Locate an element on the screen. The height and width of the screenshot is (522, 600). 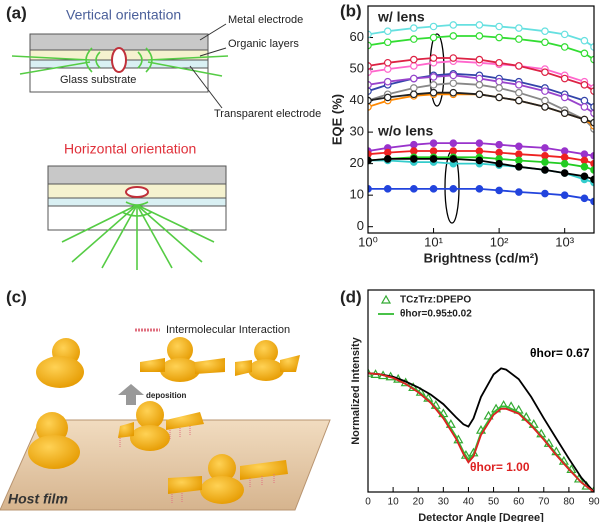
film-label: Host film is located at coordinates (38, 499).